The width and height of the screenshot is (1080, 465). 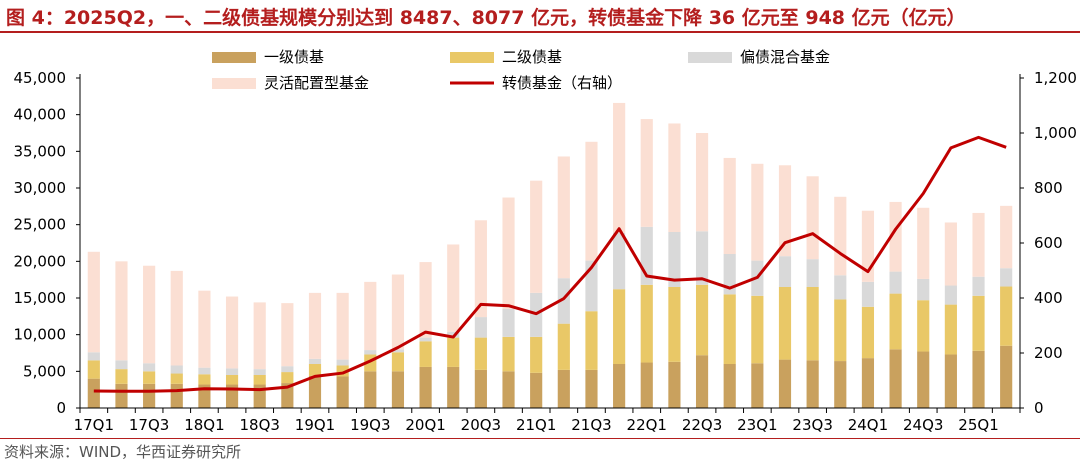 I want to click on bar-erji-20Q1, so click(x=425, y=354).